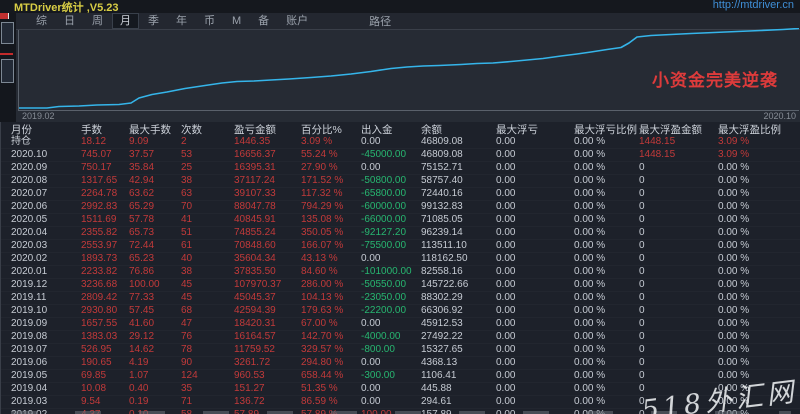 The width and height of the screenshot is (800, 414). What do you see at coordinates (142, 232) in the screenshot?
I see `table-cell: 65.73` at bounding box center [142, 232].